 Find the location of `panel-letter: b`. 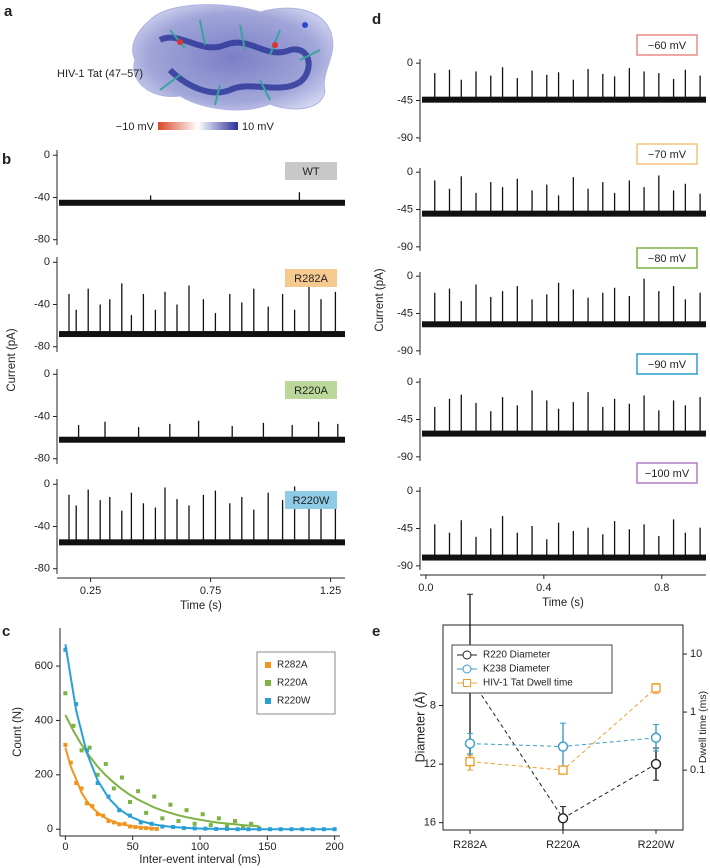

panel-letter: b is located at coordinates (6, 159).